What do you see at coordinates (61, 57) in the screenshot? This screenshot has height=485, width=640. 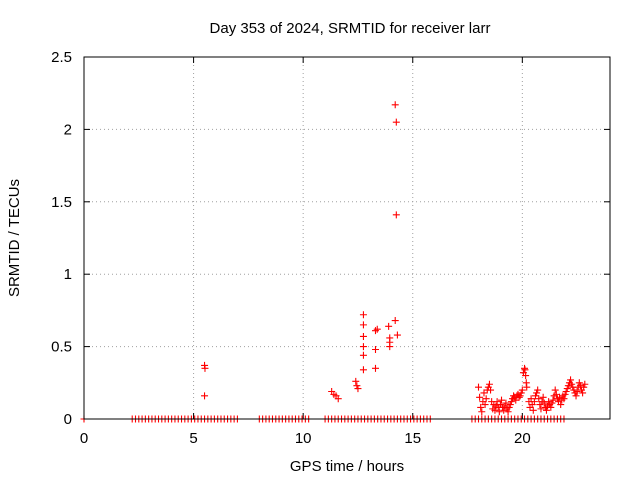 I see `y-tick-label: 2.5` at bounding box center [61, 57].